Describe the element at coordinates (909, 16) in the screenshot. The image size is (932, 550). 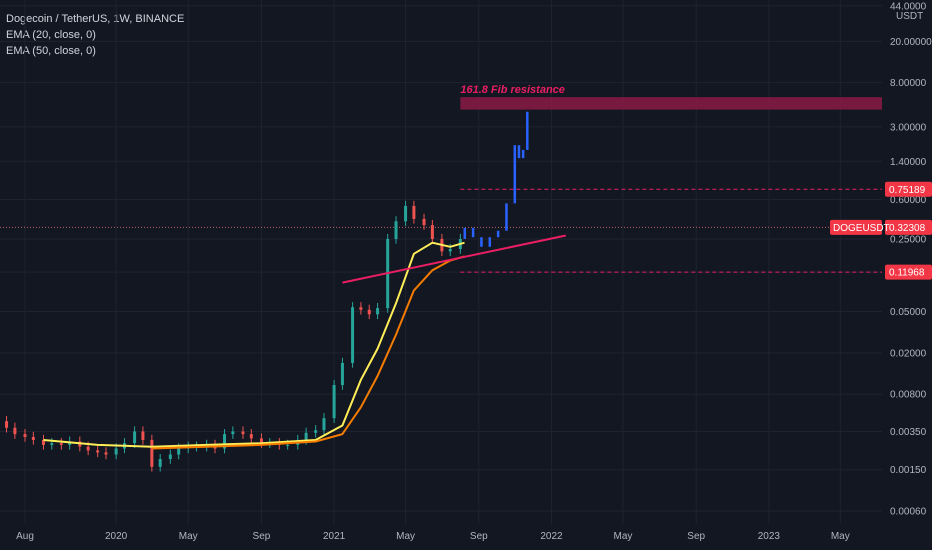
I see `y-unit-label: USDT` at that location.